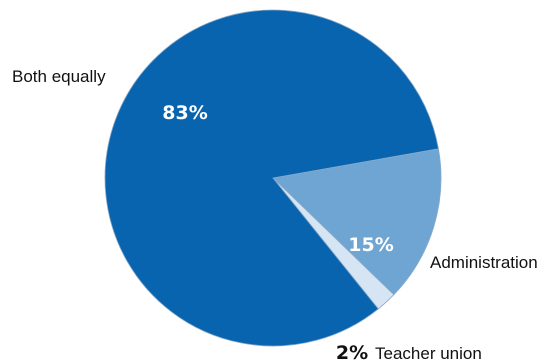 This screenshot has width=560, height=362. I want to click on pie-slice-administration, so click(357, 222).